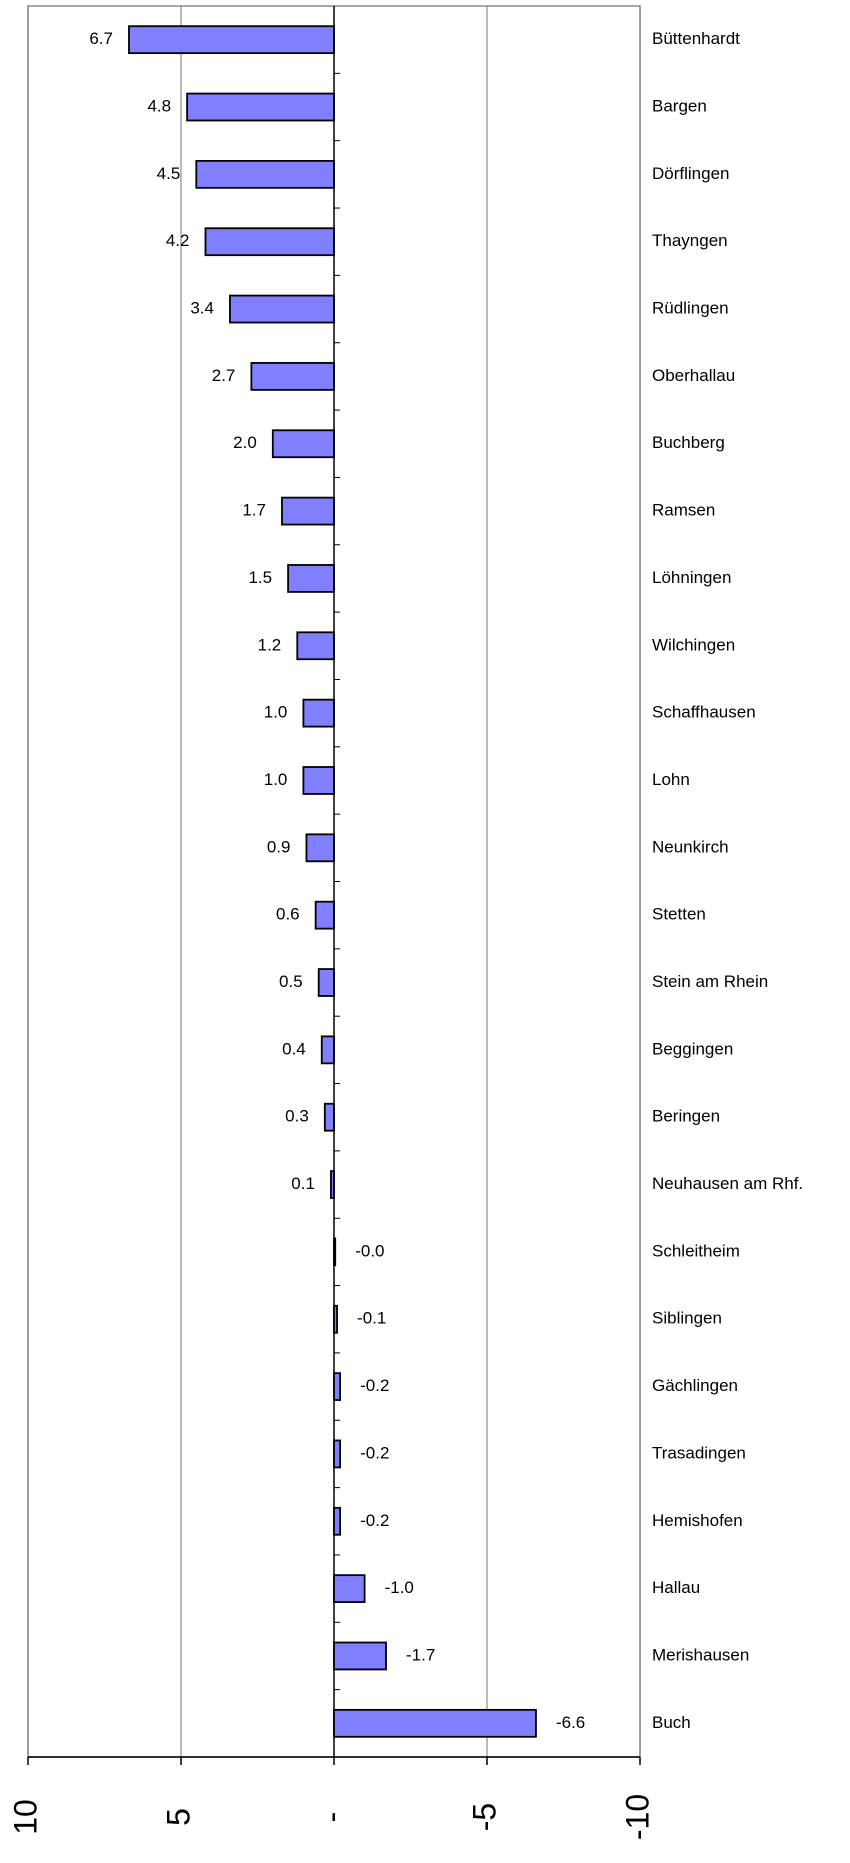  Describe the element at coordinates (294, 1048) in the screenshot. I see `data-label: 0.4` at that location.